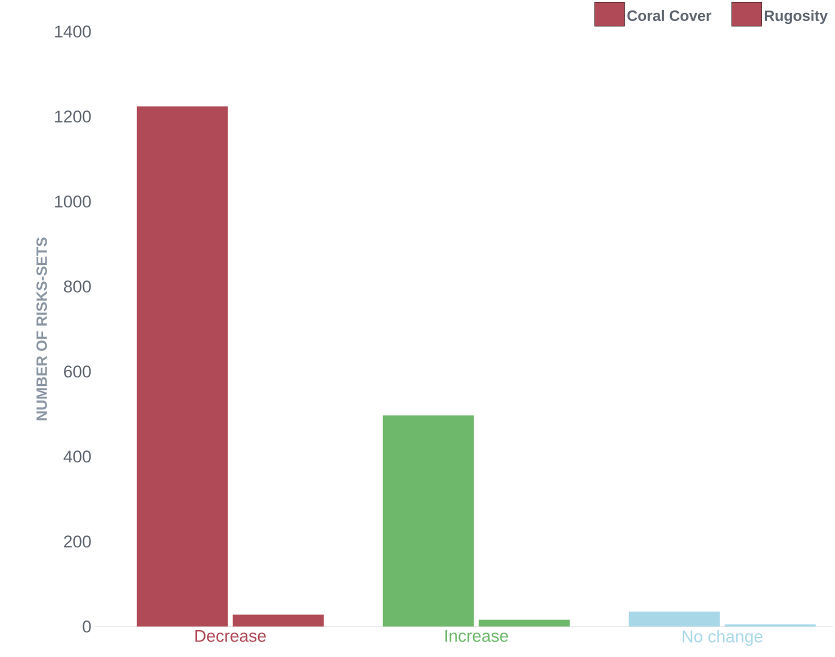 Image resolution: width=835 pixels, height=657 pixels. I want to click on y-tick-label: 800, so click(77, 286).